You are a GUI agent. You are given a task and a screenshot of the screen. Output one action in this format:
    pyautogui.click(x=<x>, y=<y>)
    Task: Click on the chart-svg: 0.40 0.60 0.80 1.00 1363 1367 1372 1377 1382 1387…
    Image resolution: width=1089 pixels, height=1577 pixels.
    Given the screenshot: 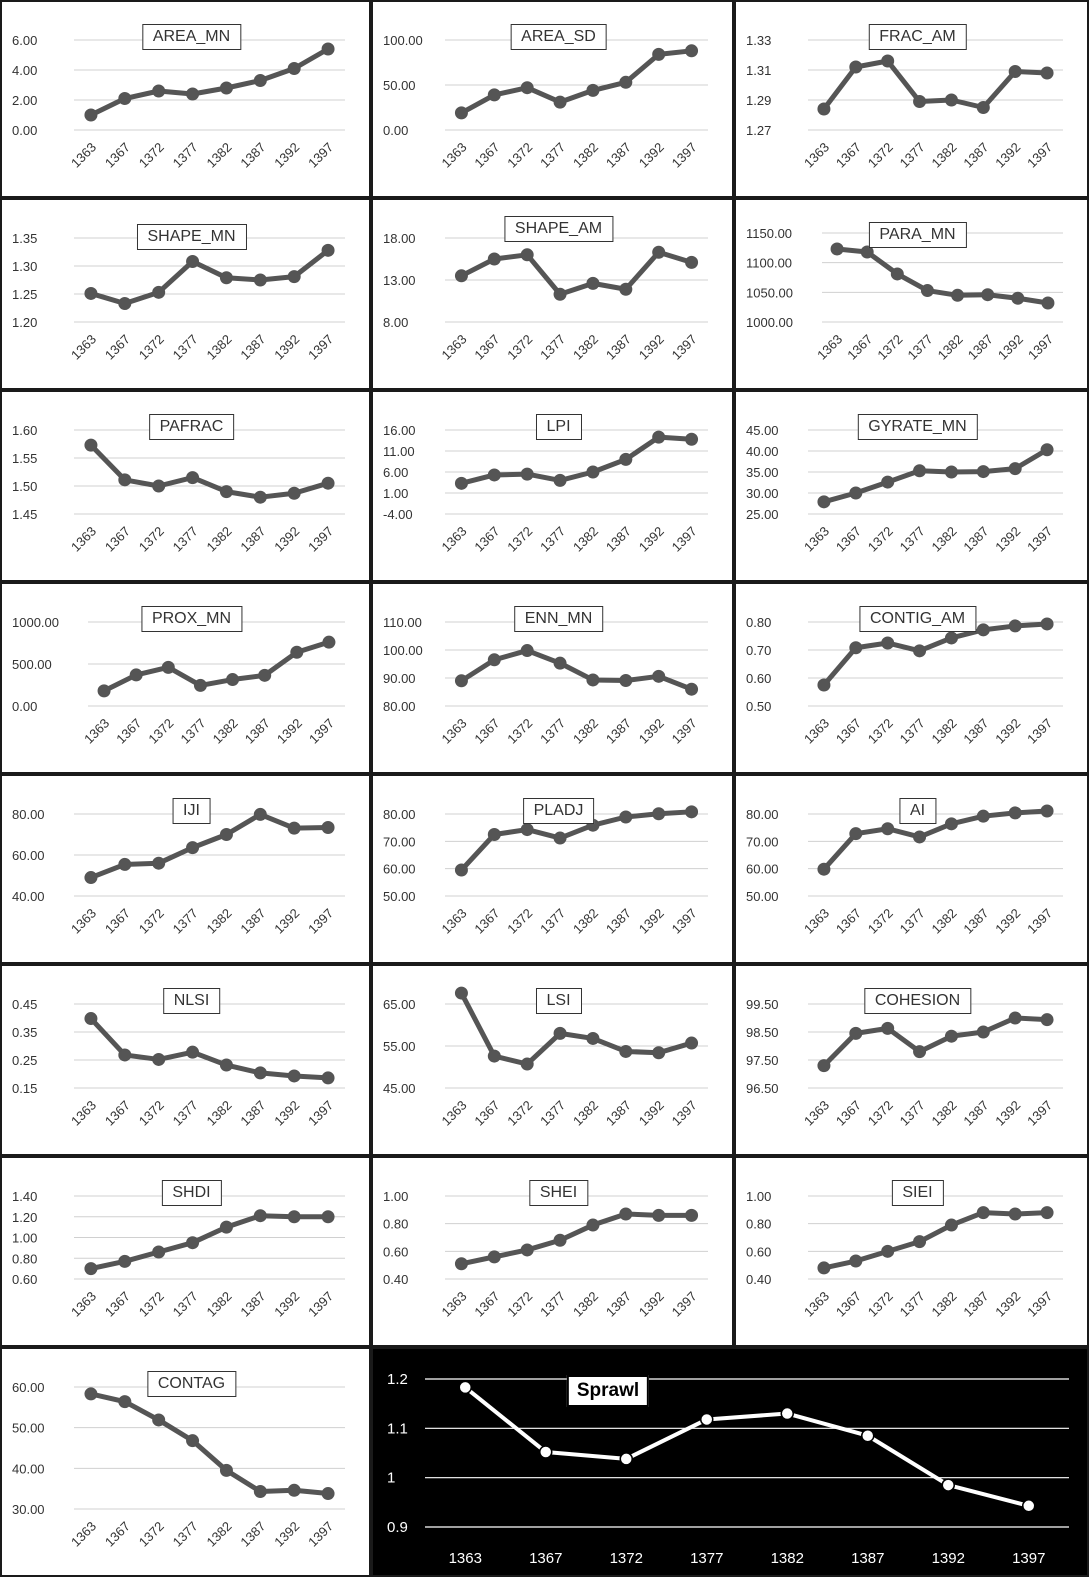 What is the action you would take?
    pyautogui.click(x=545, y=1254)
    